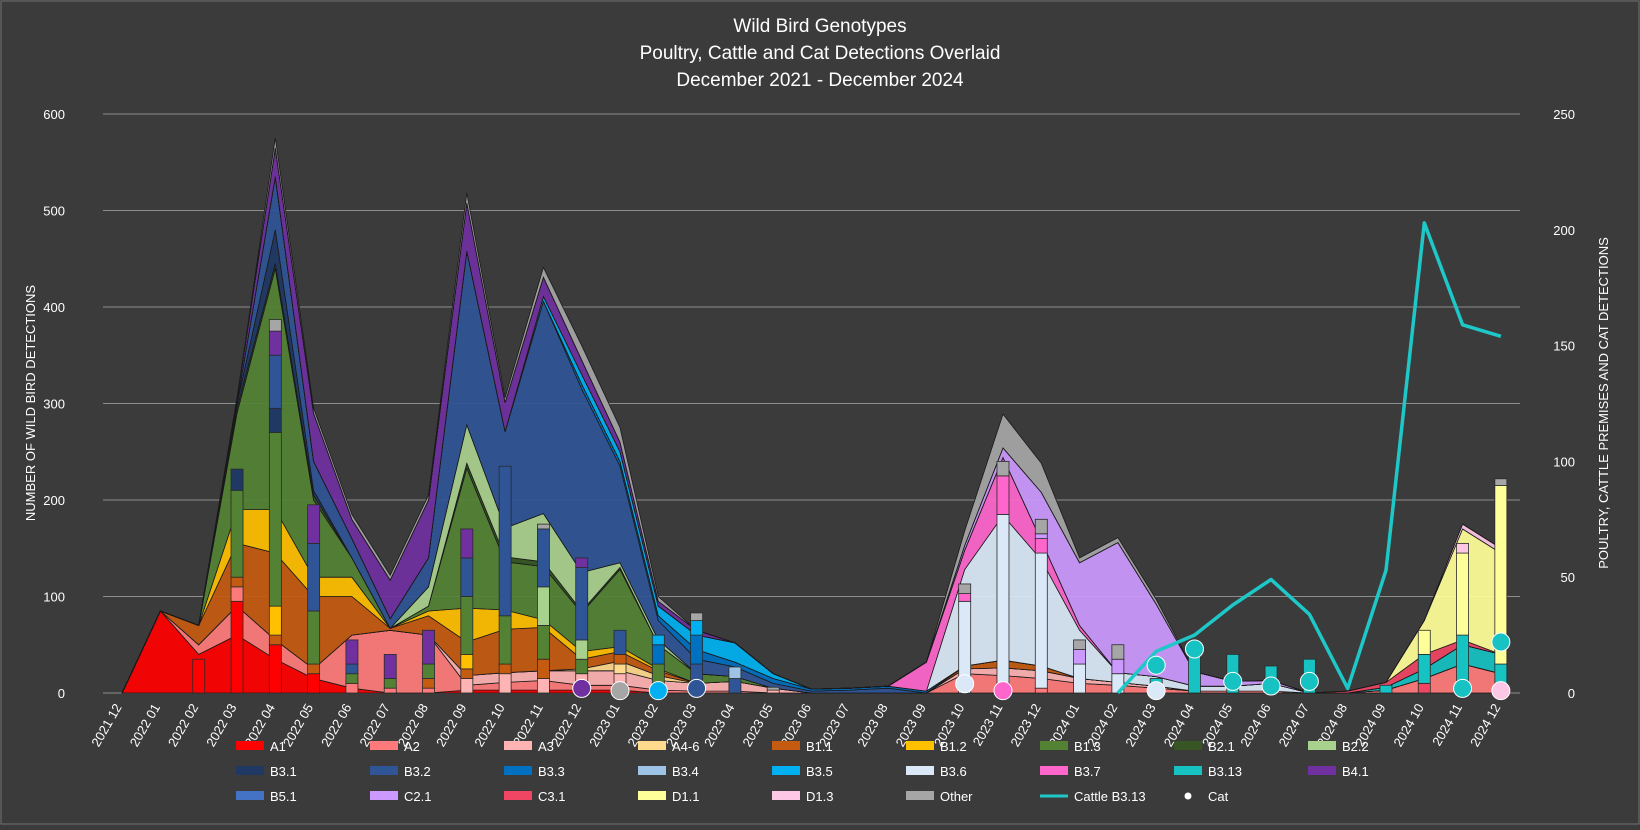 The width and height of the screenshot is (1640, 830). What do you see at coordinates (1070, 771) in the screenshot?
I see `legend-item: B3.7` at bounding box center [1070, 771].